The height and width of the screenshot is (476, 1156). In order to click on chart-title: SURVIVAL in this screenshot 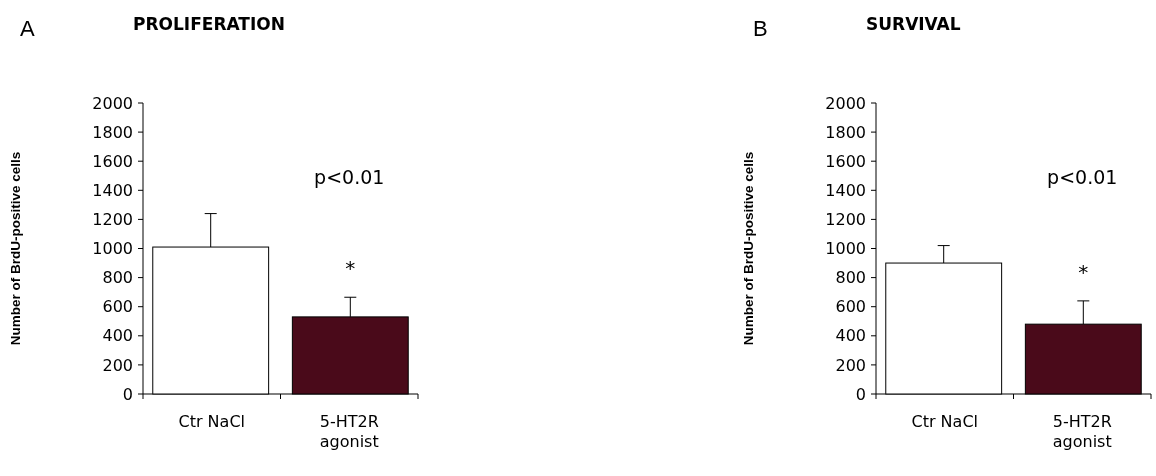, I will do `click(913, 24)`.